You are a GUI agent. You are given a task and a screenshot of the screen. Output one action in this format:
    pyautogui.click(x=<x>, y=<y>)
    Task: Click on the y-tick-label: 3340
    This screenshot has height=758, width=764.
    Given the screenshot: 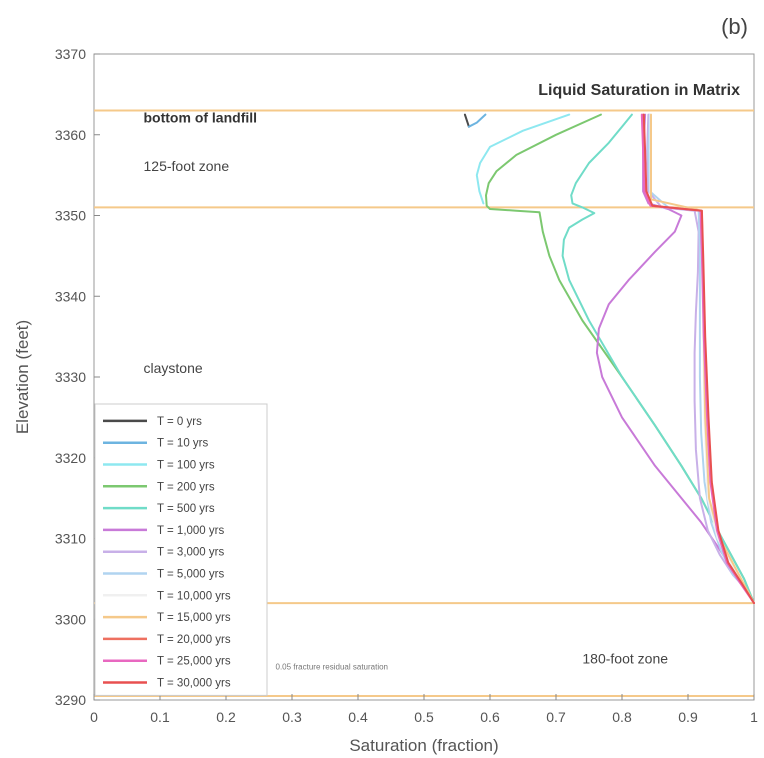 What is the action you would take?
    pyautogui.click(x=70, y=296)
    